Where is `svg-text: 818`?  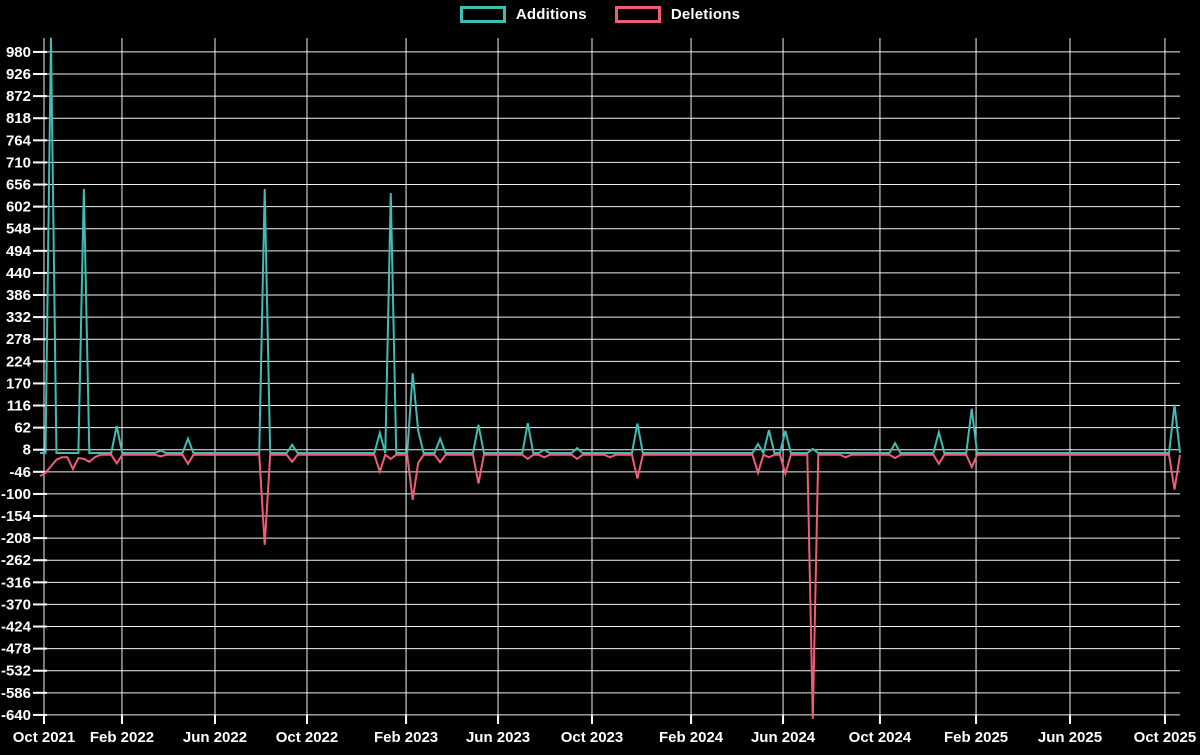
svg-text: 818 is located at coordinates (18, 118).